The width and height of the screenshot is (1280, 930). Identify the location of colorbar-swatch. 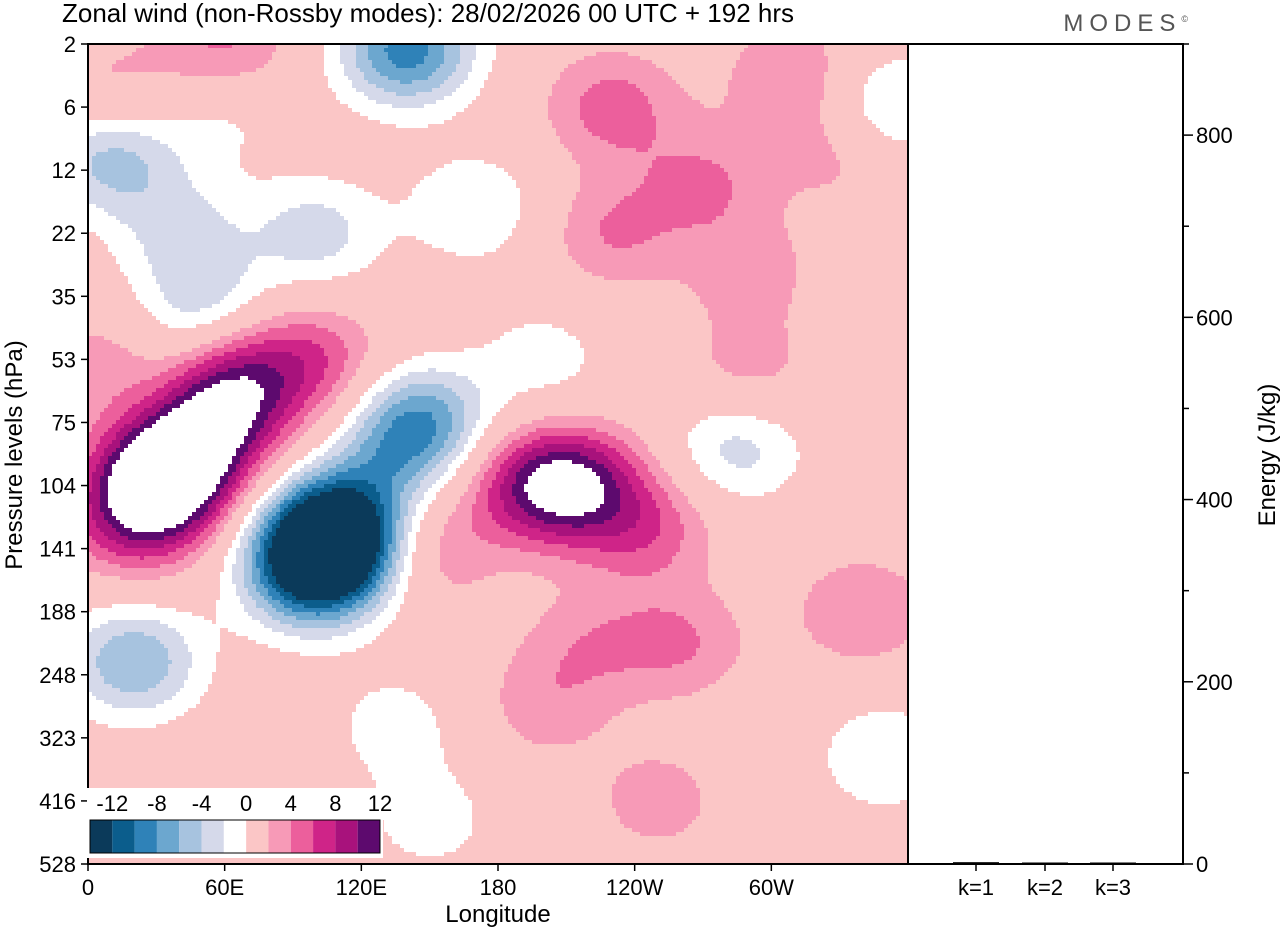
(190, 836).